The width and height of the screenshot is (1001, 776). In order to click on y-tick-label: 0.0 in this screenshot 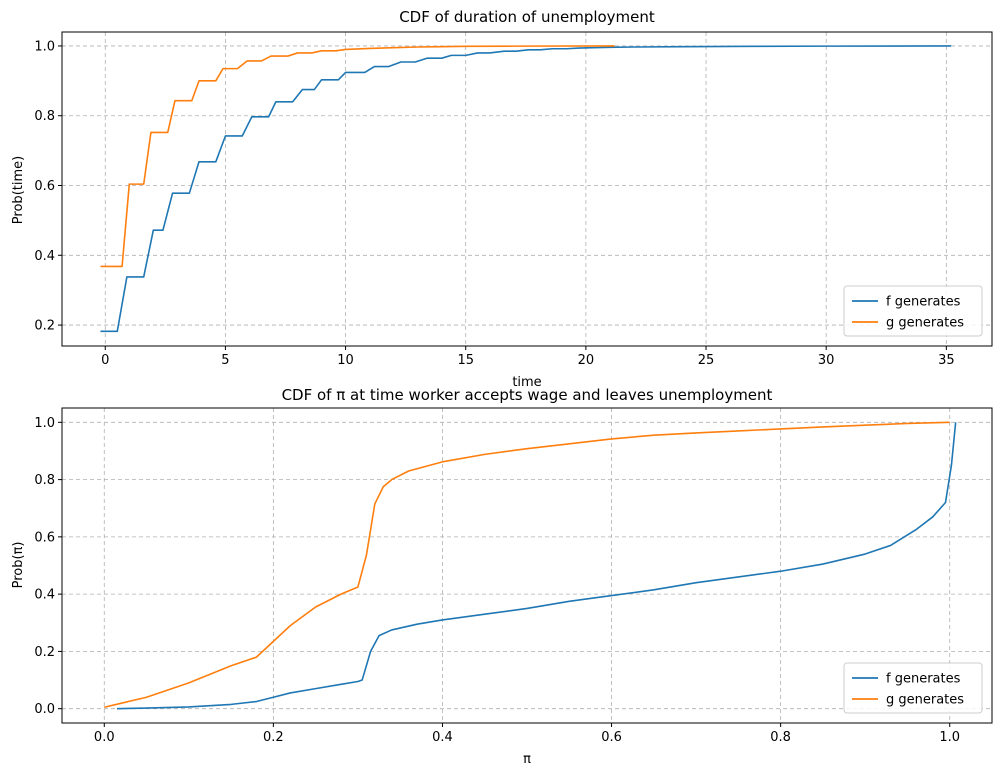, I will do `click(44, 709)`.